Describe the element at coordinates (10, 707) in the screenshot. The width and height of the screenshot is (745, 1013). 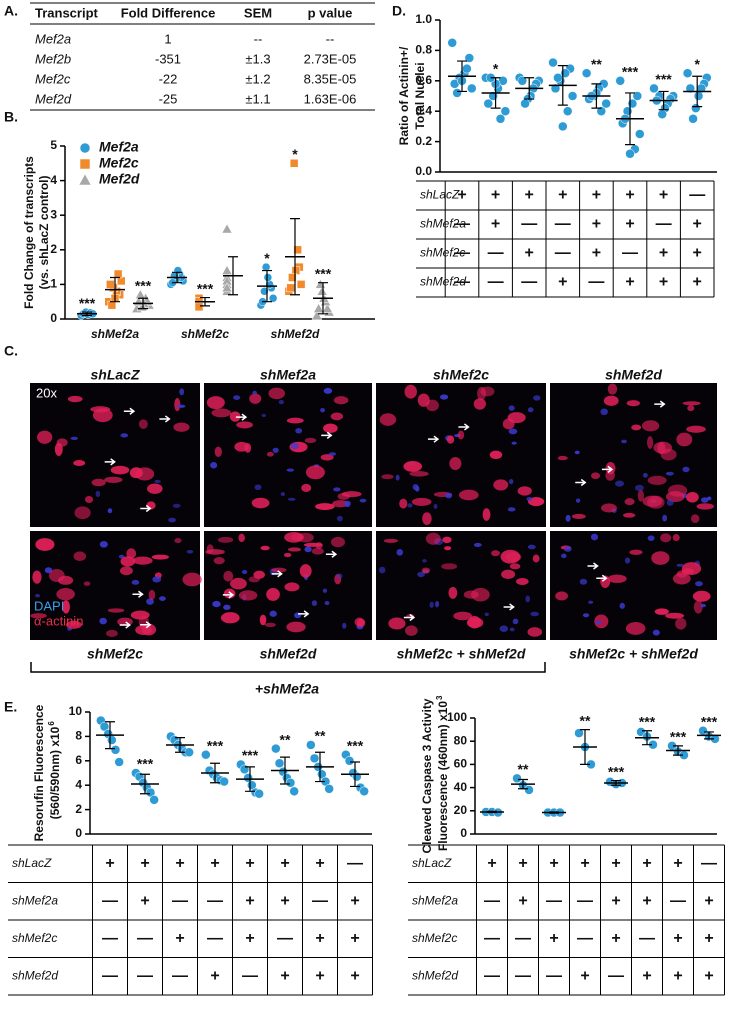
I see `panel-label: E.` at that location.